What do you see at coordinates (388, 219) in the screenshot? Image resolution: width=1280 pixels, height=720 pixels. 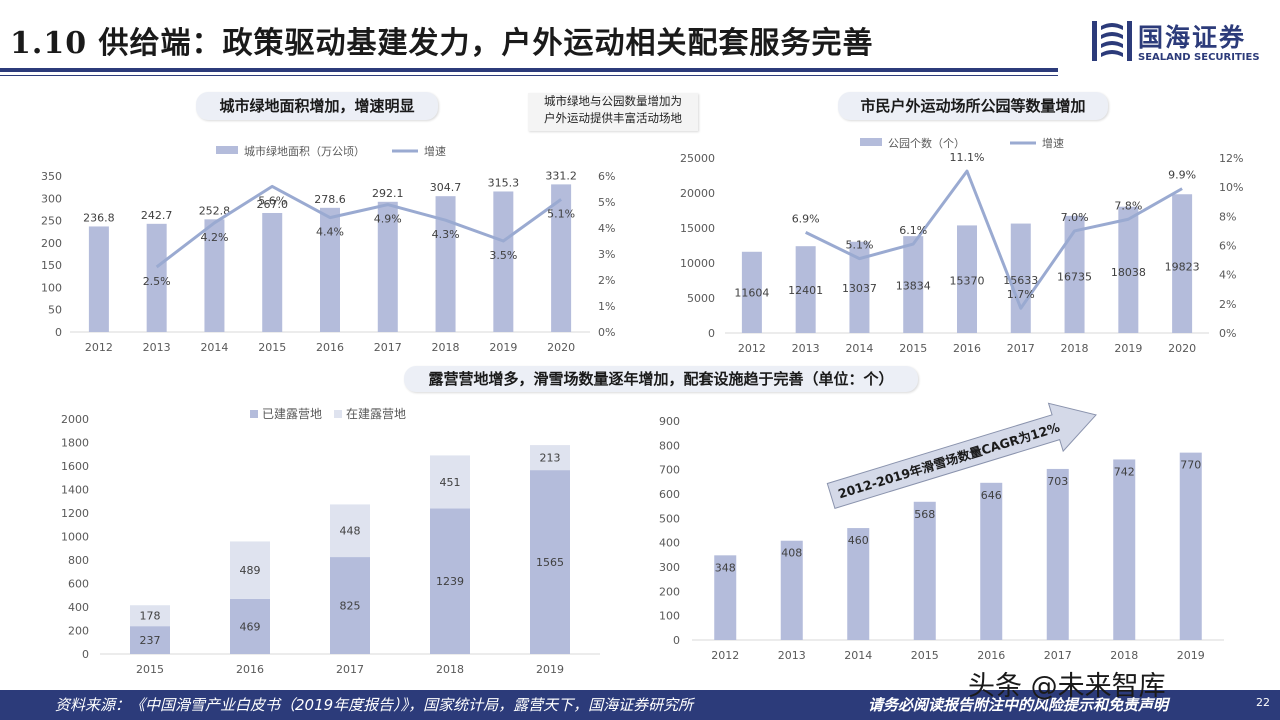 I see `line-value-label: 4.9%` at bounding box center [388, 219].